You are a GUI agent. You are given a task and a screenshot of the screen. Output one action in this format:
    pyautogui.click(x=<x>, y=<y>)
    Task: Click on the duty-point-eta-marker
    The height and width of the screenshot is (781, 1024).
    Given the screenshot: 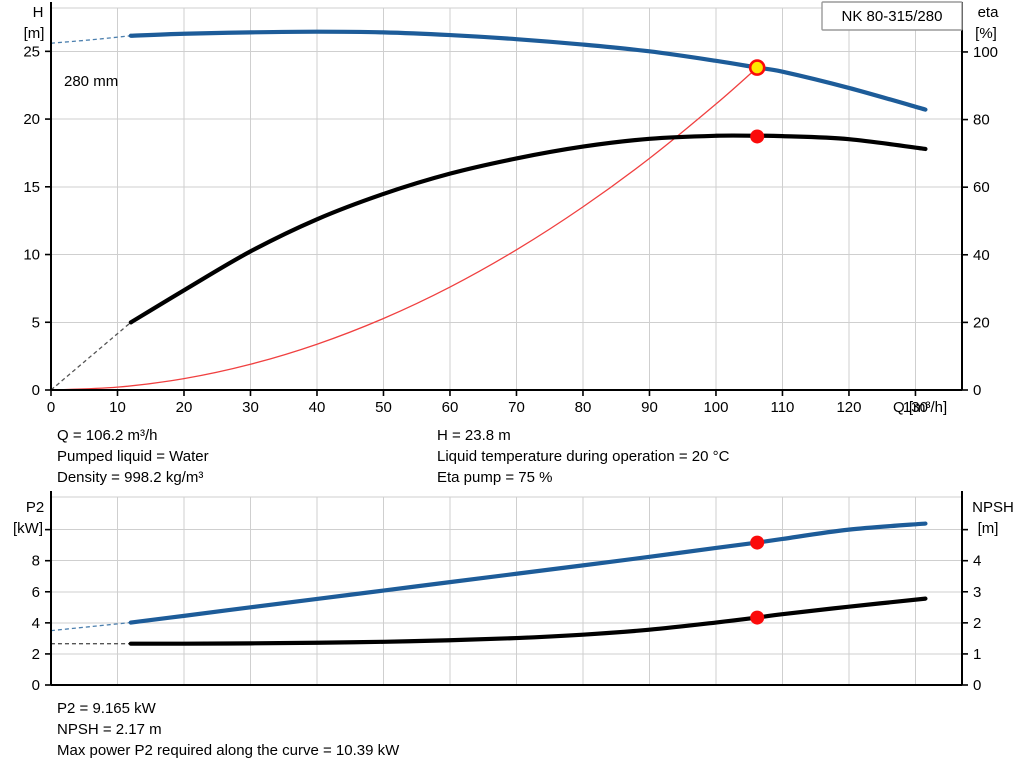 What is the action you would take?
    pyautogui.click(x=757, y=136)
    